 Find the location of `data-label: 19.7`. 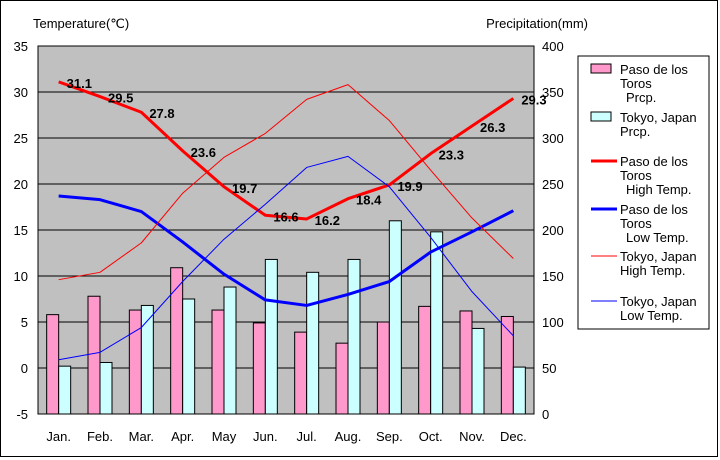

data-label: 19.7 is located at coordinates (244, 188).